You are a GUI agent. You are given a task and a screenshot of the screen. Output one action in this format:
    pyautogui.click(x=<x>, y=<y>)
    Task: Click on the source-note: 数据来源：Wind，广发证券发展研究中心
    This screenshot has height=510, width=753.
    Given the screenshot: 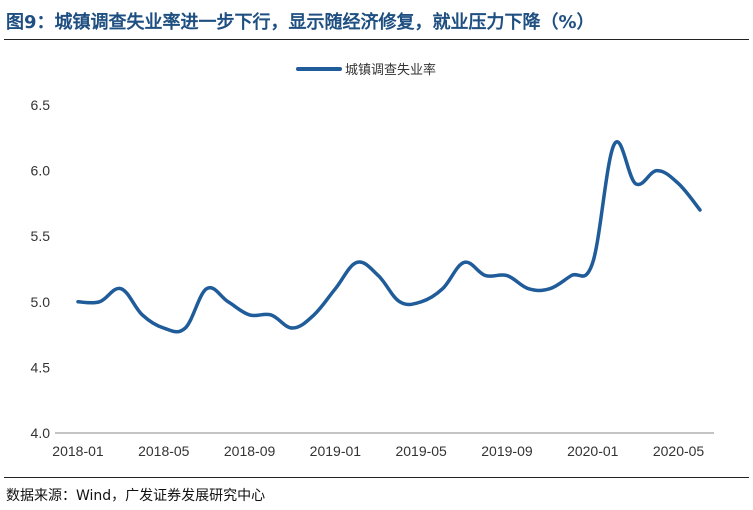 What is the action you would take?
    pyautogui.click(x=136, y=496)
    